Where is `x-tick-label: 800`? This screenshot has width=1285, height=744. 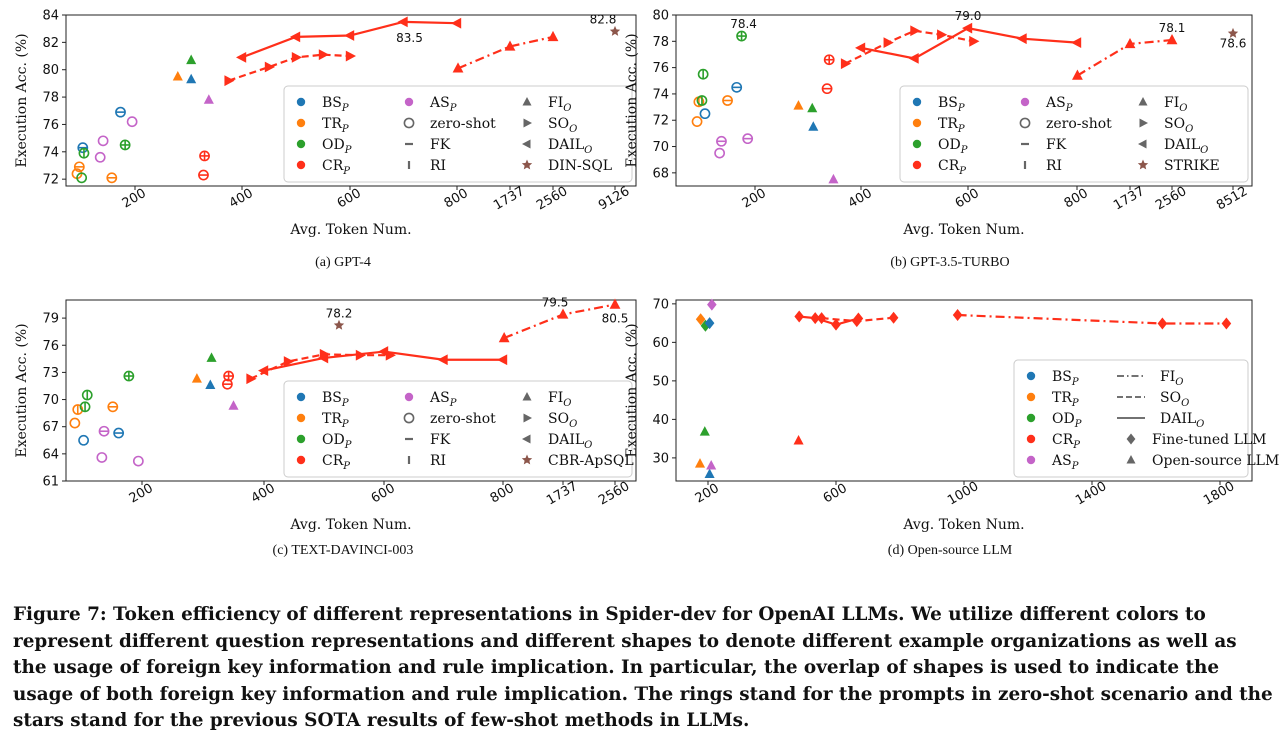 x-tick-label: 800 is located at coordinates (502, 493).